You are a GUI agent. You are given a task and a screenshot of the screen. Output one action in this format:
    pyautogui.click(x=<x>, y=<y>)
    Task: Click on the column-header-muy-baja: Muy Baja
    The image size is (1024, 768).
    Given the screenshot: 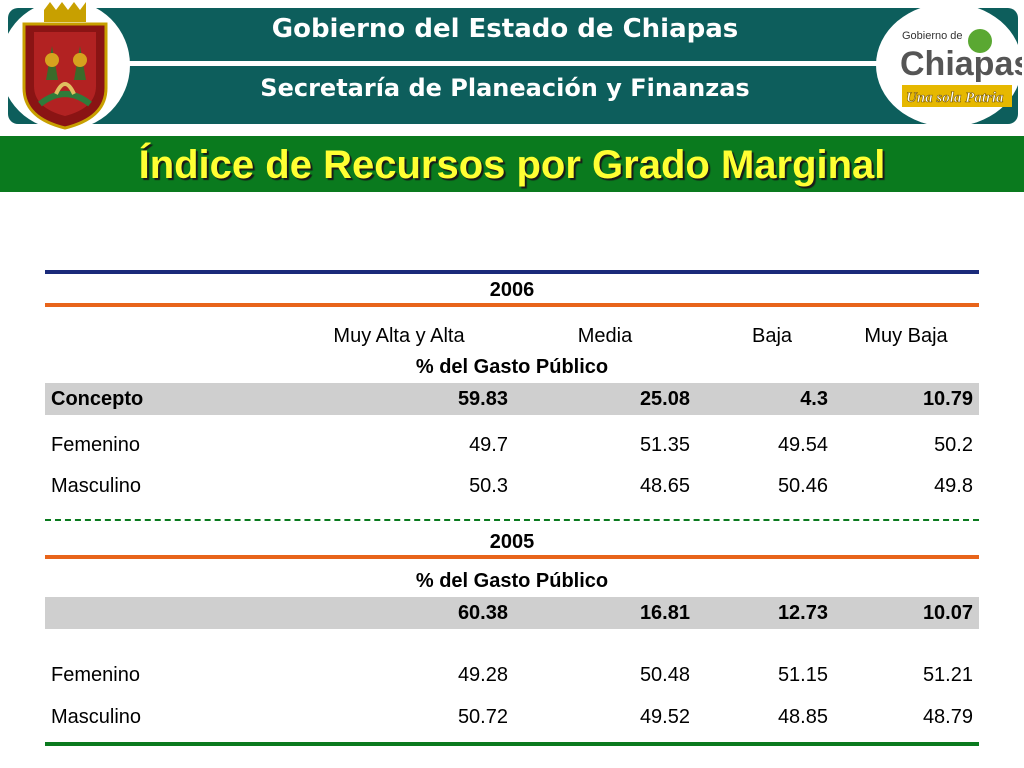 What is the action you would take?
    pyautogui.click(x=906, y=336)
    